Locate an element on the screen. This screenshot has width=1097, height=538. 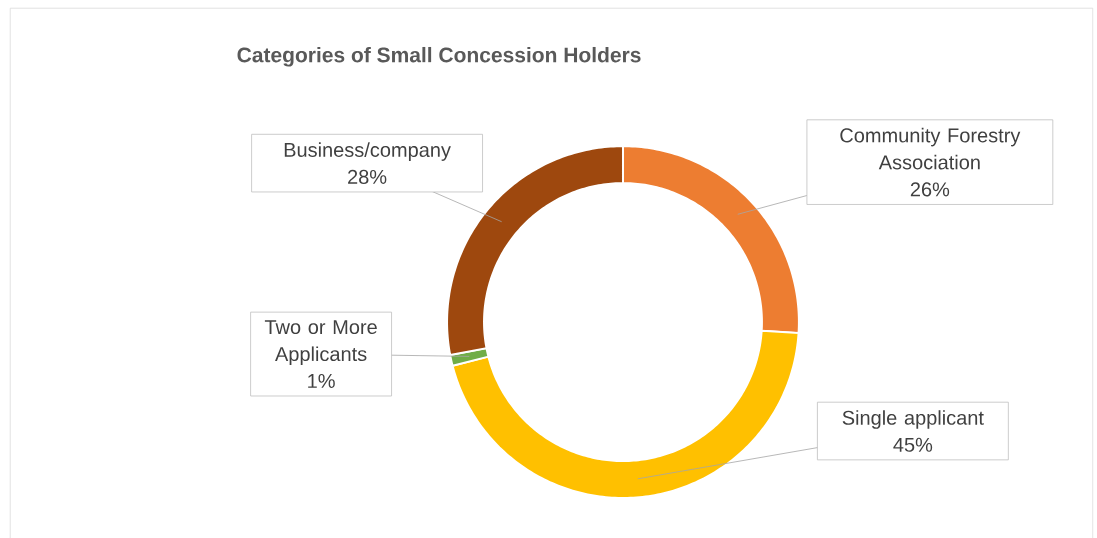
data-label: 1% is located at coordinates (321, 380).